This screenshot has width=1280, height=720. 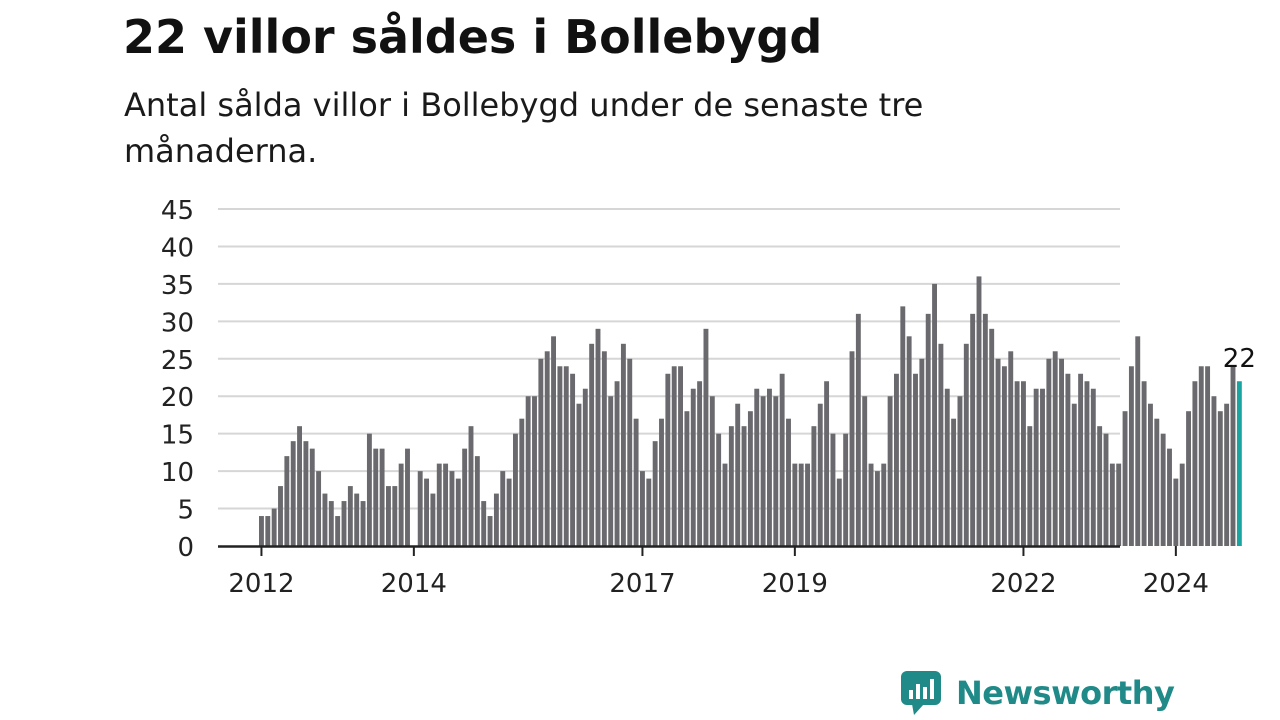 What do you see at coordinates (473, 37) in the screenshot?
I see `chart-title: 22 villor såldes i Bollebygd` at bounding box center [473, 37].